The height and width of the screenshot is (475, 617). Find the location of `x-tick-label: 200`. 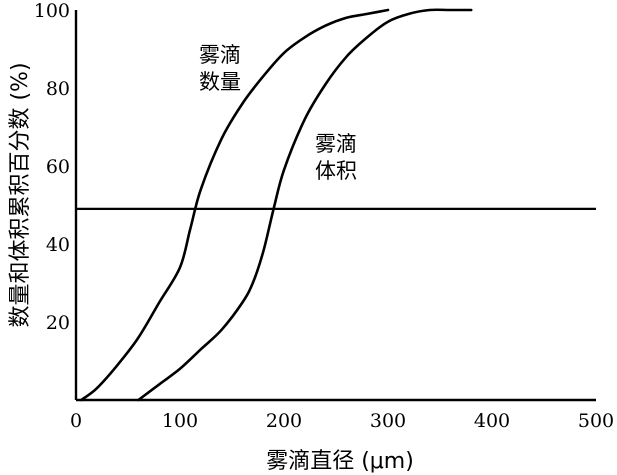

x-tick-label: 200 is located at coordinates (284, 421).